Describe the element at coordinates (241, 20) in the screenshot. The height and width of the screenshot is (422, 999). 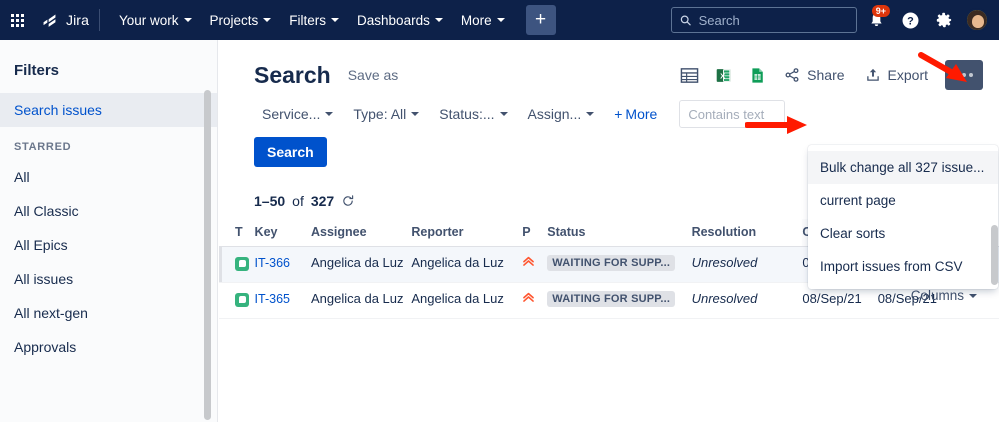
I see `nav-item-projects: Projects` at that location.